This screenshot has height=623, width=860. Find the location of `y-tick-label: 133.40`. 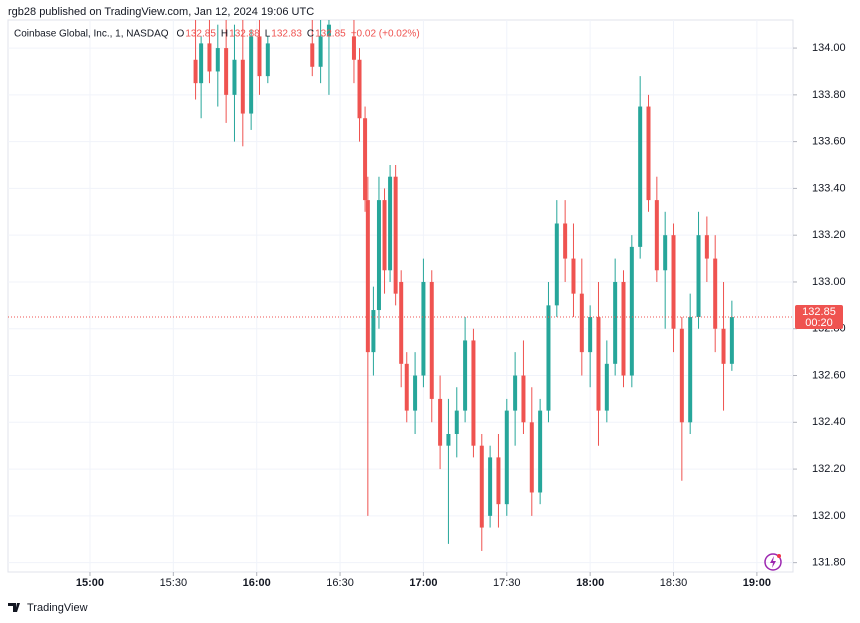

y-tick-label: 133.40 is located at coordinates (829, 188).